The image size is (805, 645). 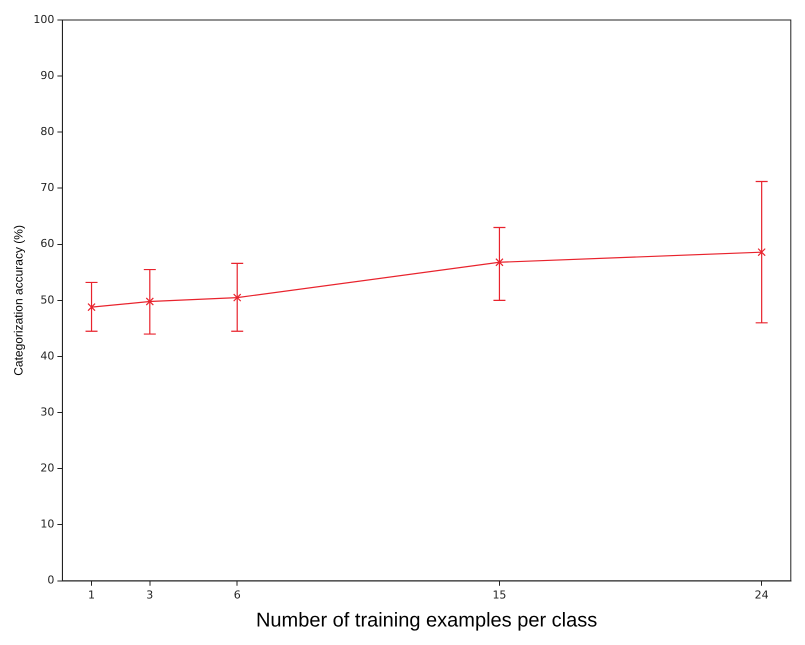 What do you see at coordinates (47, 468) in the screenshot?
I see `y-tick-label: 20` at bounding box center [47, 468].